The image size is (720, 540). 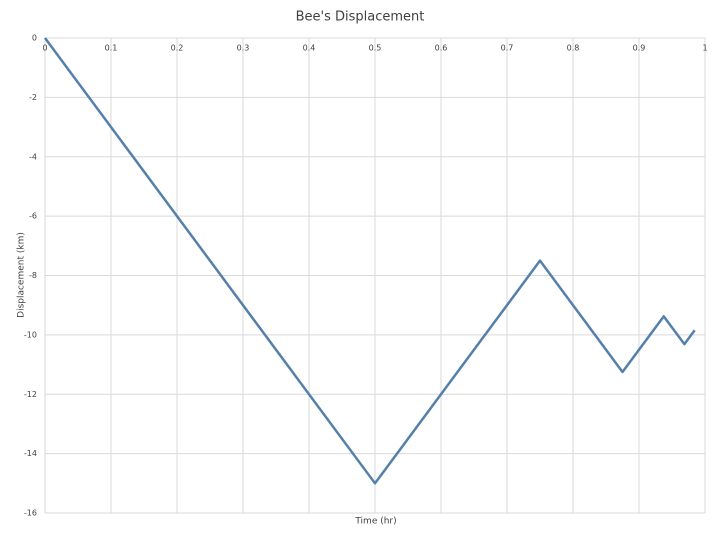 I want to click on x-tick-label: 1, so click(x=704, y=48).